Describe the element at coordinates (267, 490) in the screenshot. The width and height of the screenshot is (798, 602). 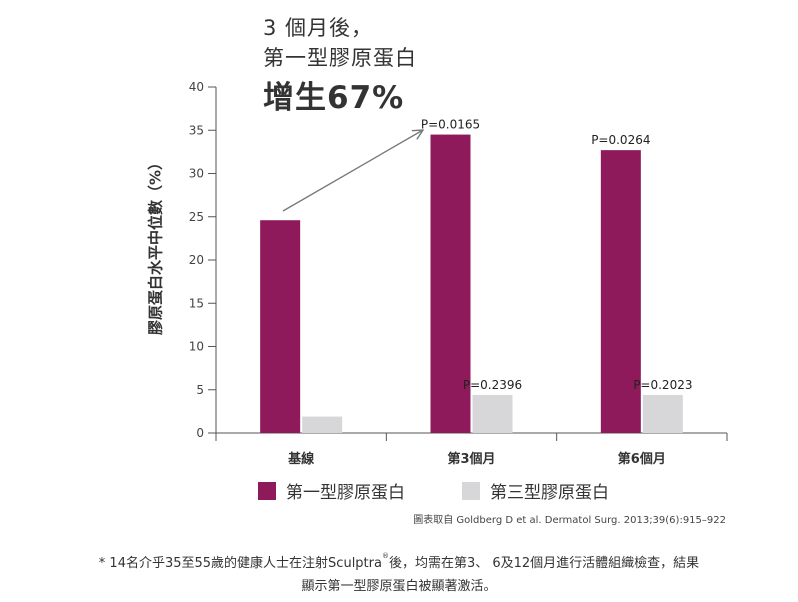
I see `legend-swatch-type1` at that location.